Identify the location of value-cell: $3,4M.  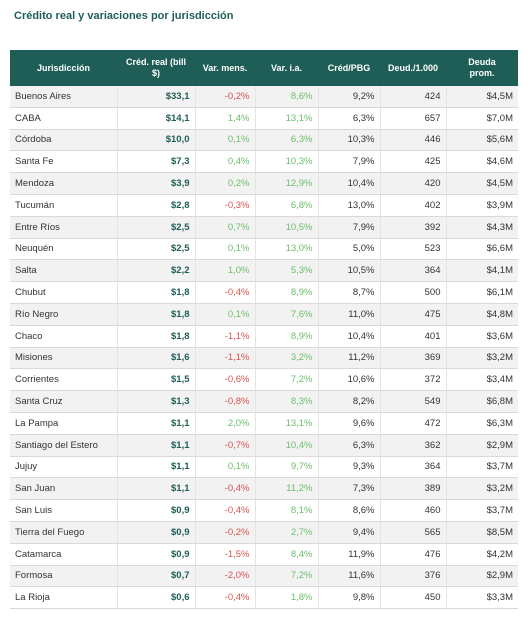
(481, 380).